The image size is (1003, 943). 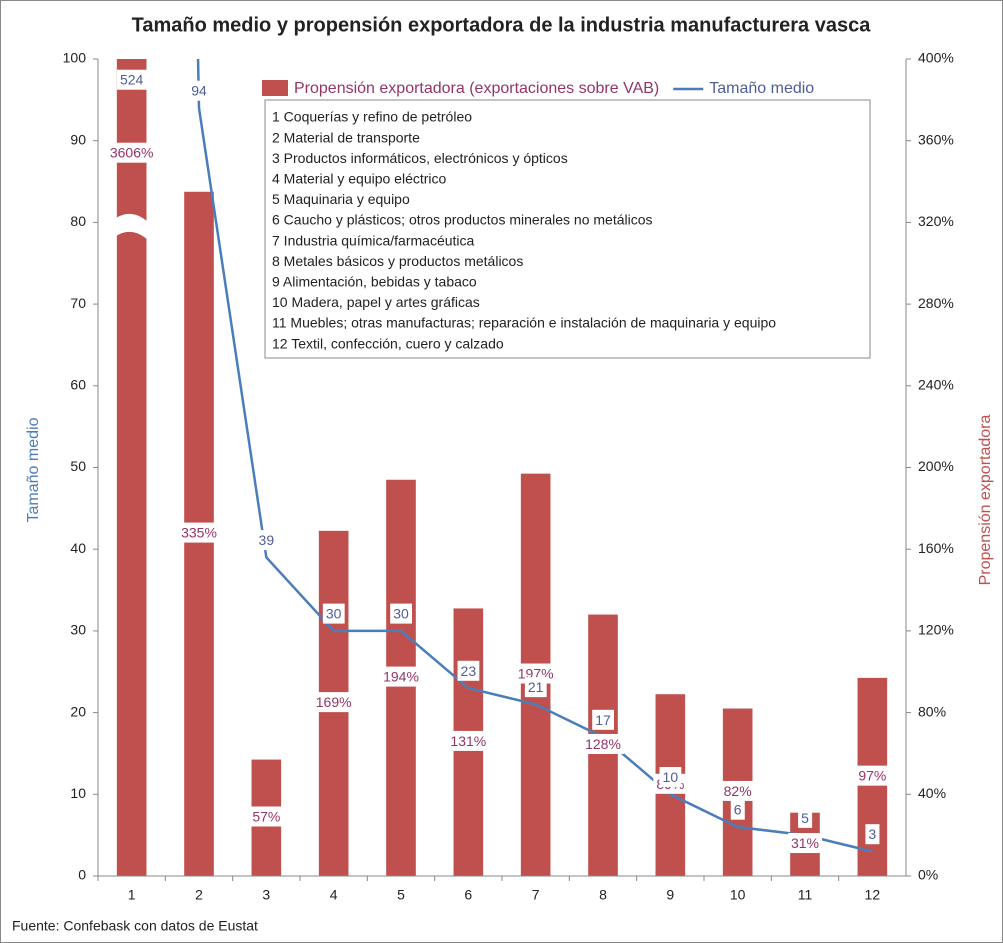 I want to click on data-label: 10, so click(x=671, y=777).